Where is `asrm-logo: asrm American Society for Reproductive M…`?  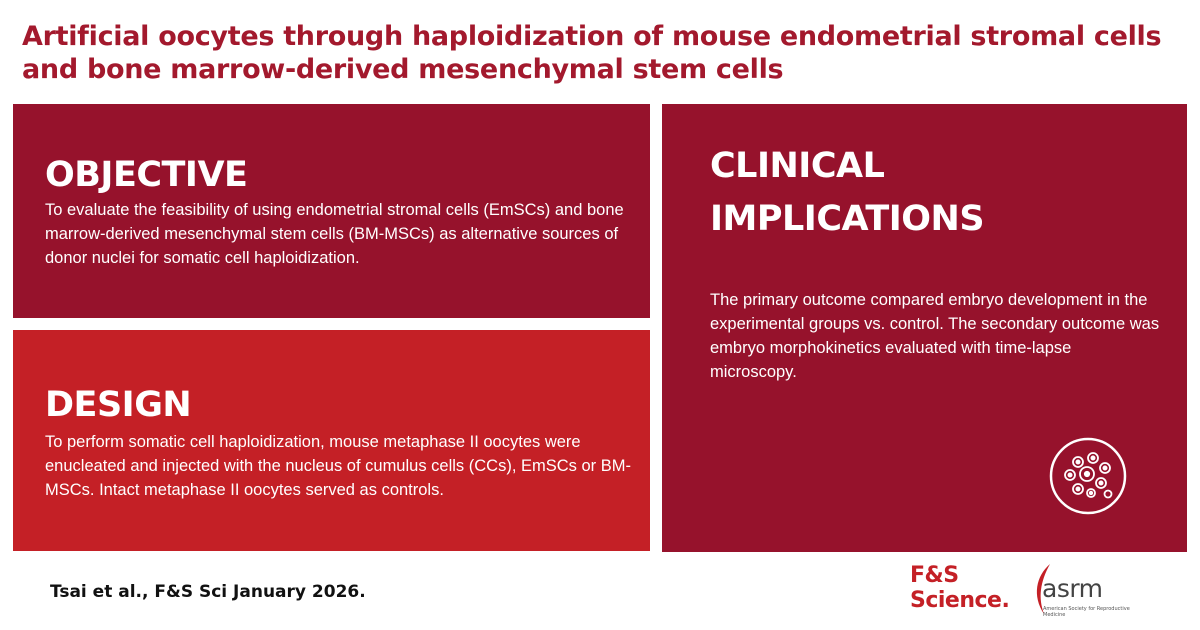 asrm-logo: asrm American Society for Reproductive M… is located at coordinates (1085, 592).